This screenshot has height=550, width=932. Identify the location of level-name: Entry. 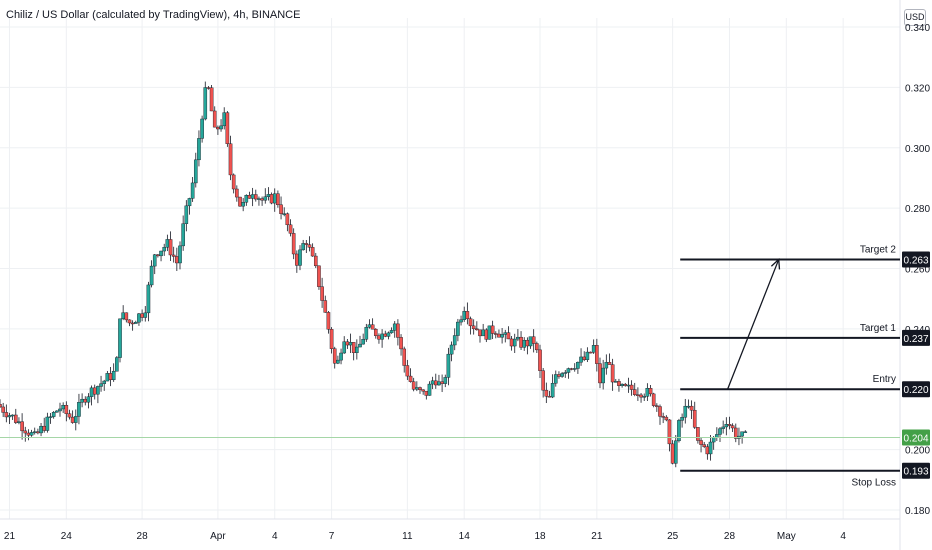
(884, 379).